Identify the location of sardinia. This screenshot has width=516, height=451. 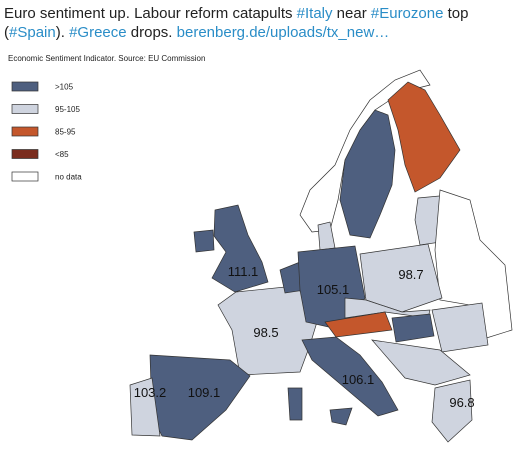
(295, 404).